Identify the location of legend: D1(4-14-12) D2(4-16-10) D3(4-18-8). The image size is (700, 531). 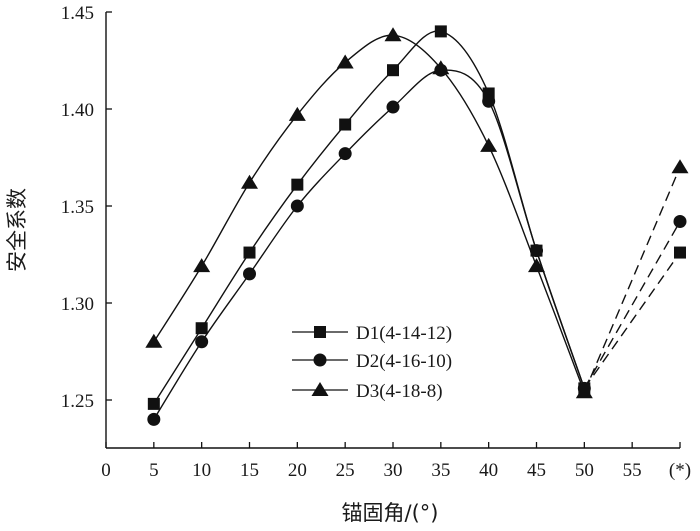
(372, 362).